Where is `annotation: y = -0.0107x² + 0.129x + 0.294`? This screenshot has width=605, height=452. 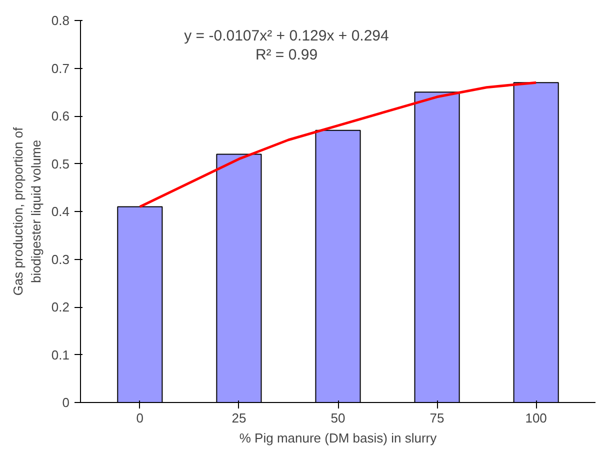 annotation: y = -0.0107x² + 0.129x + 0.294 is located at coordinates (286, 35).